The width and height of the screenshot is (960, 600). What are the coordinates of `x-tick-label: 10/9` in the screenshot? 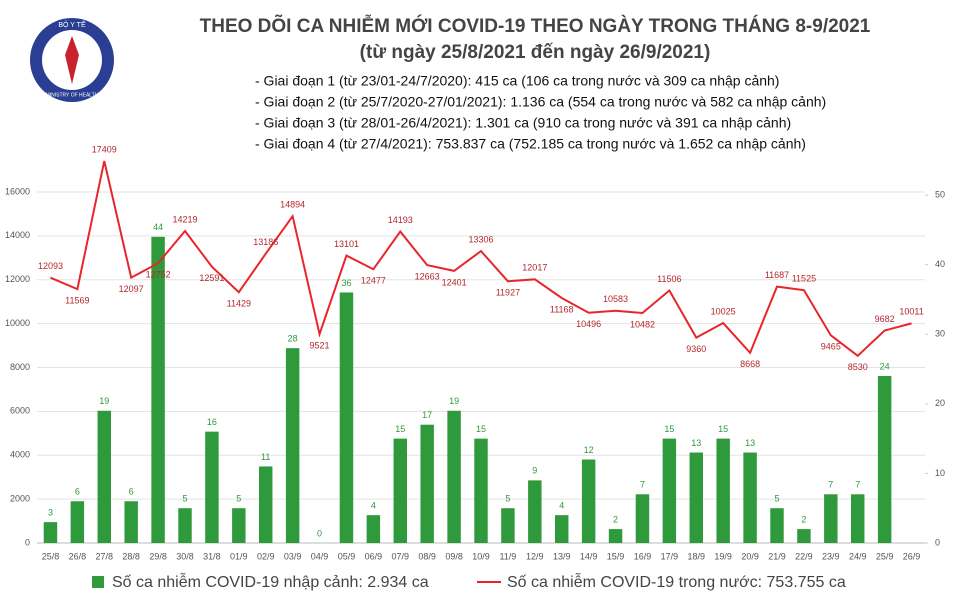 It's located at (481, 556).